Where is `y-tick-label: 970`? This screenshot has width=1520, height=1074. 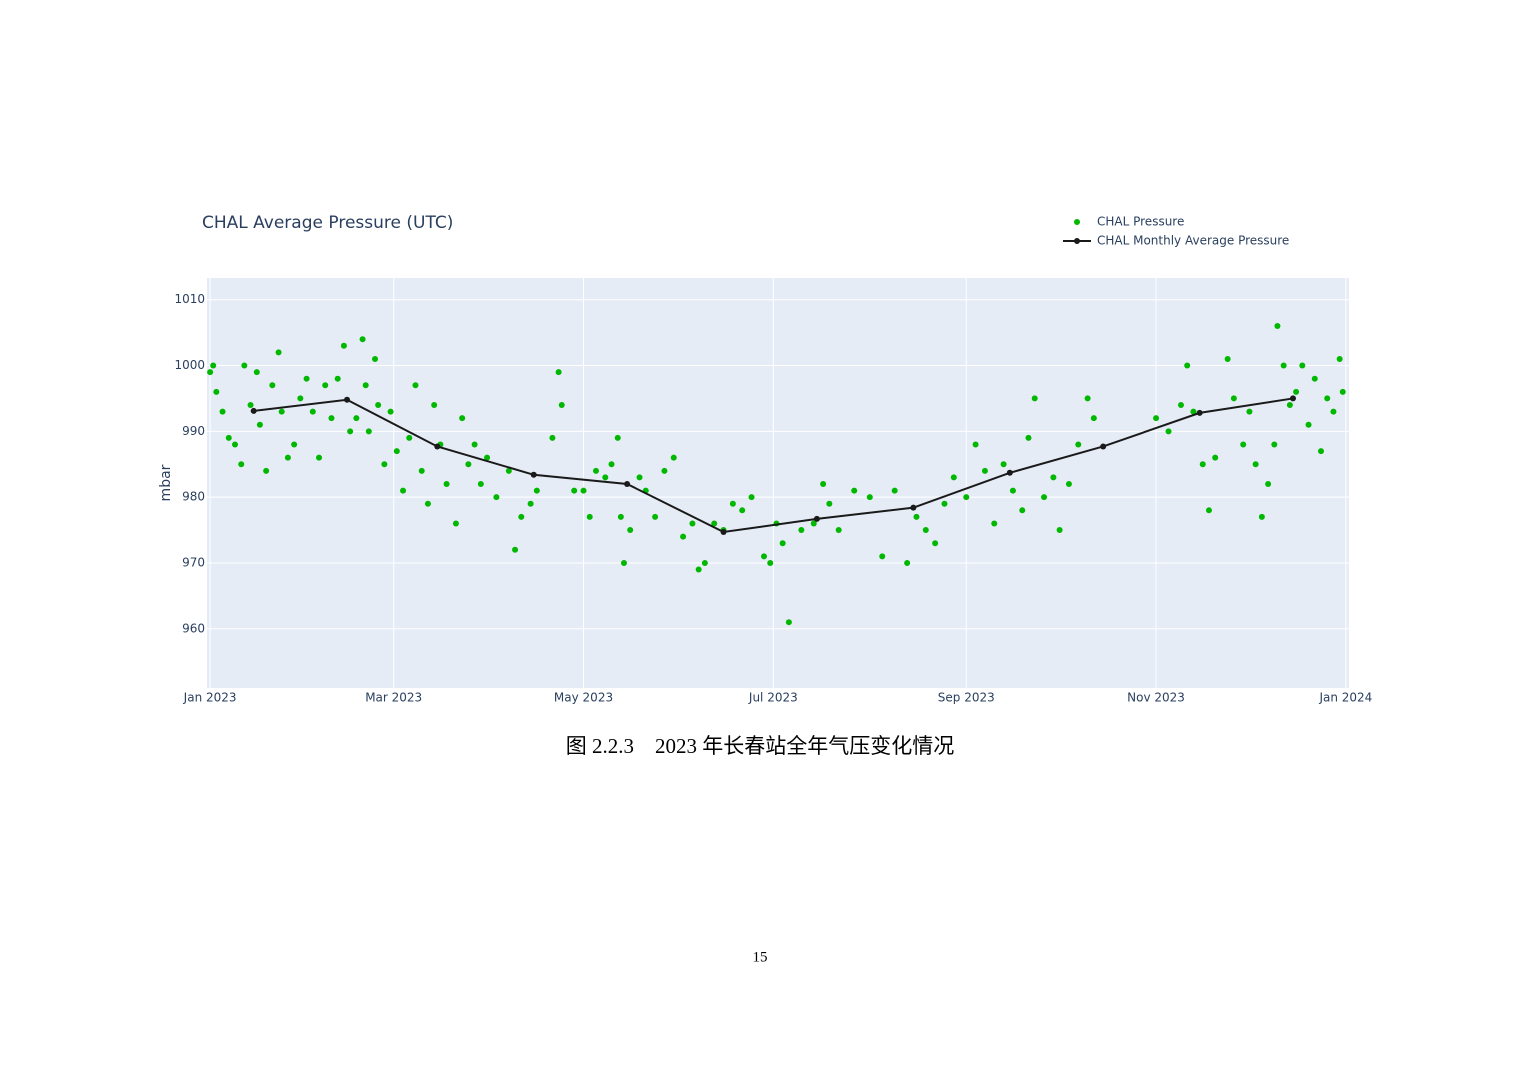
y-tick-label: 970 is located at coordinates (193, 562).